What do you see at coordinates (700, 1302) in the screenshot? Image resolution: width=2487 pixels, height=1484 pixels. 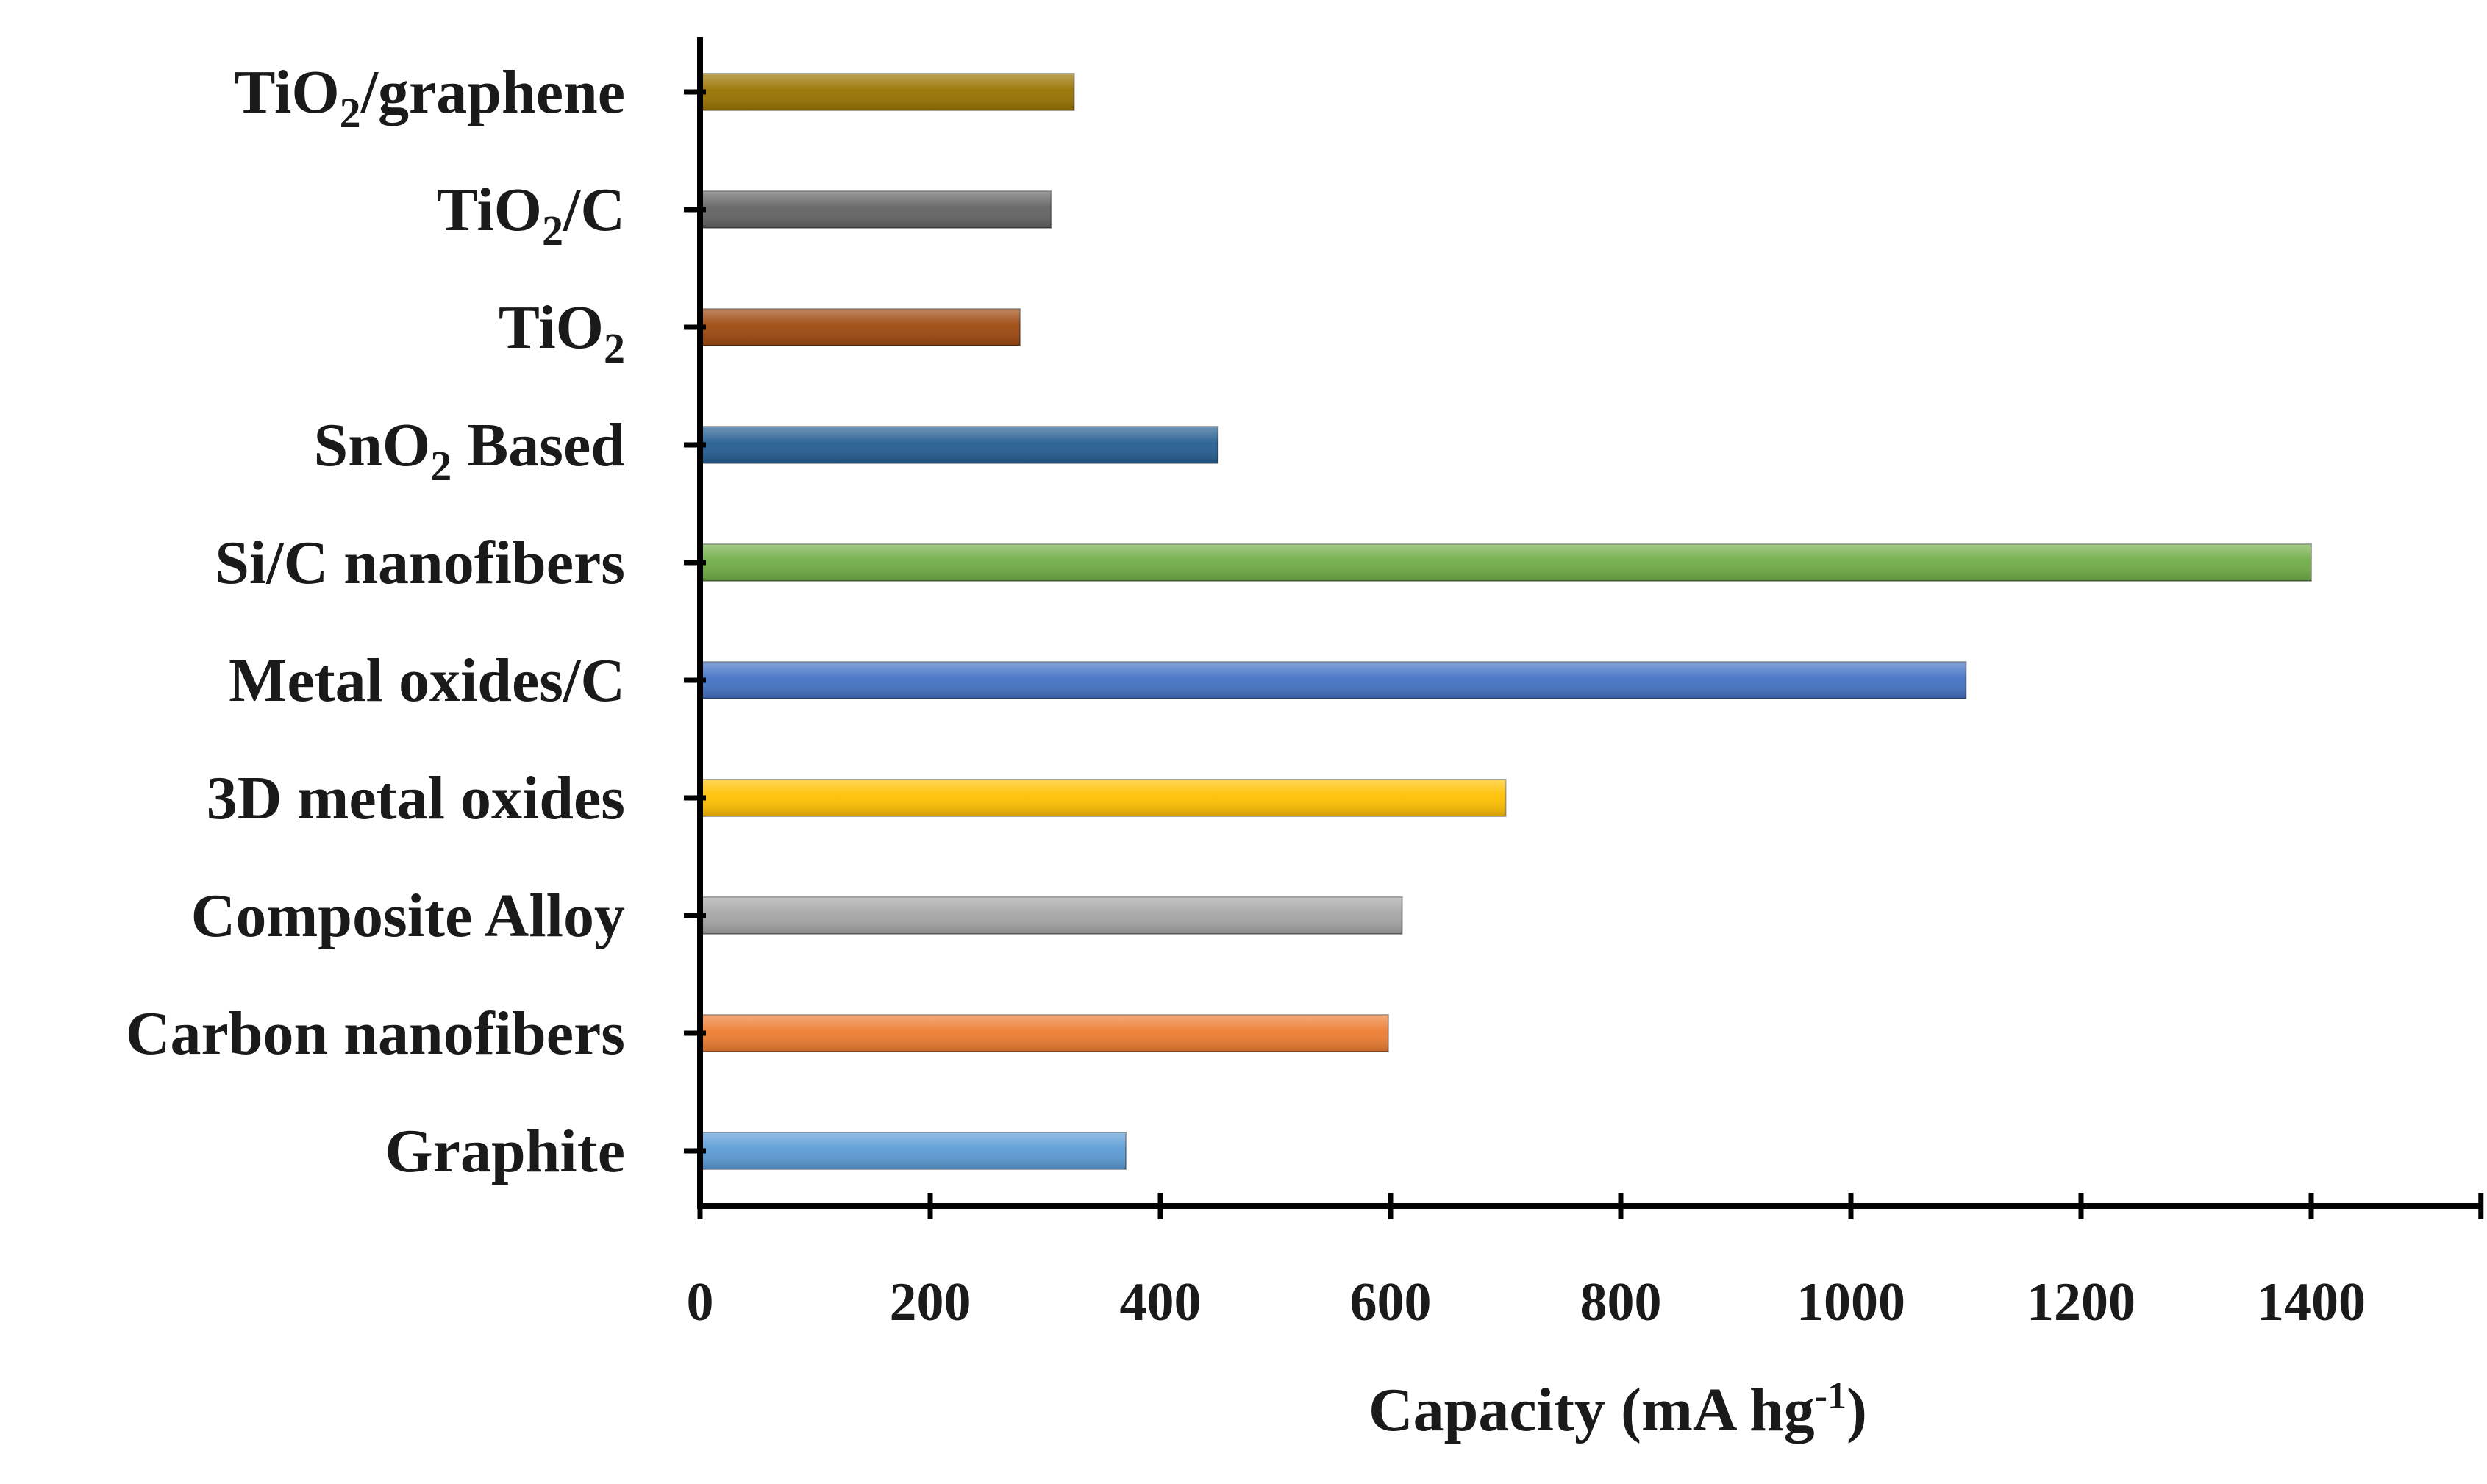 I see `x-tick-label: 0` at bounding box center [700, 1302].